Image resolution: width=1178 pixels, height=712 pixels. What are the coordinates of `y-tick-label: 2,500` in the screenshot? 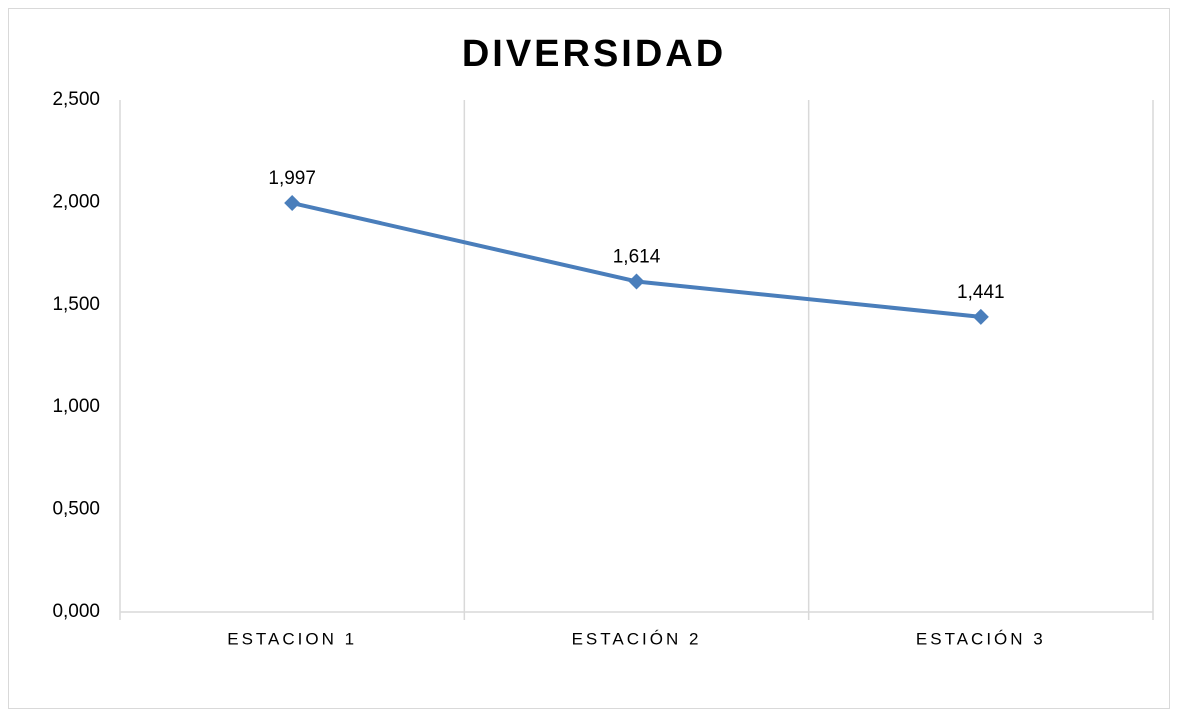 It's located at (76, 99).